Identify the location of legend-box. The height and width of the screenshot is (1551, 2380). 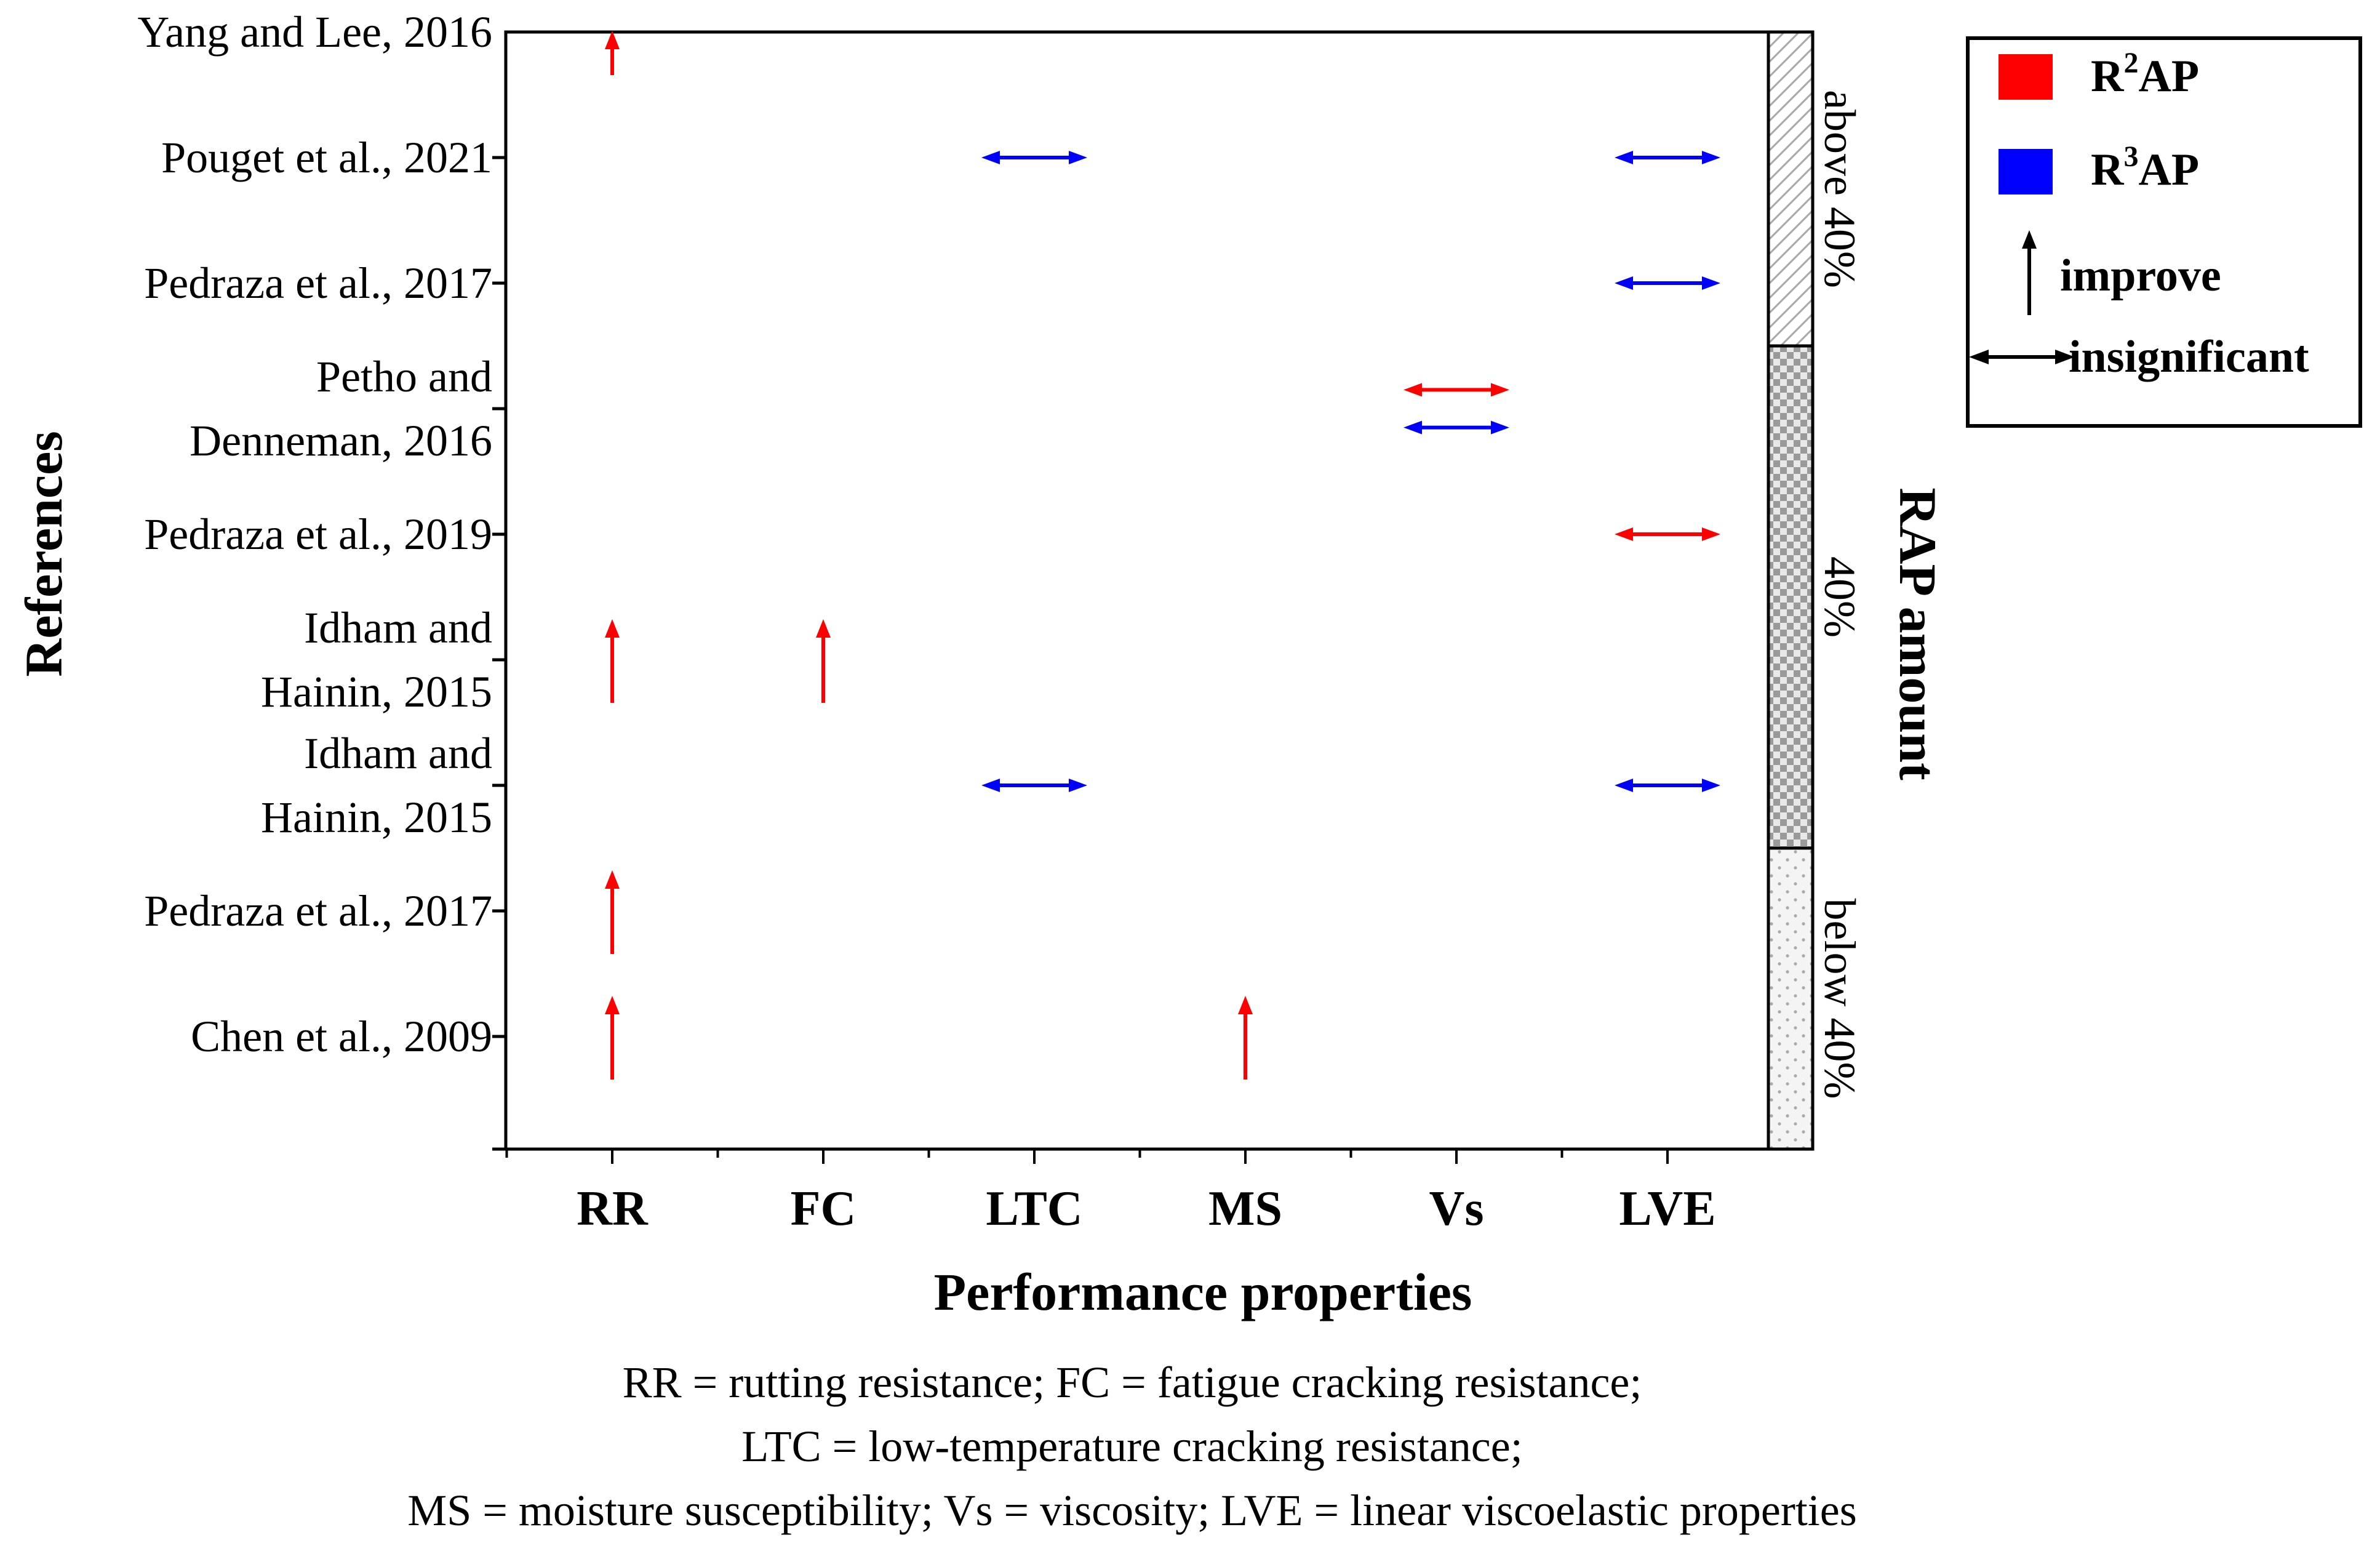
(2164, 232).